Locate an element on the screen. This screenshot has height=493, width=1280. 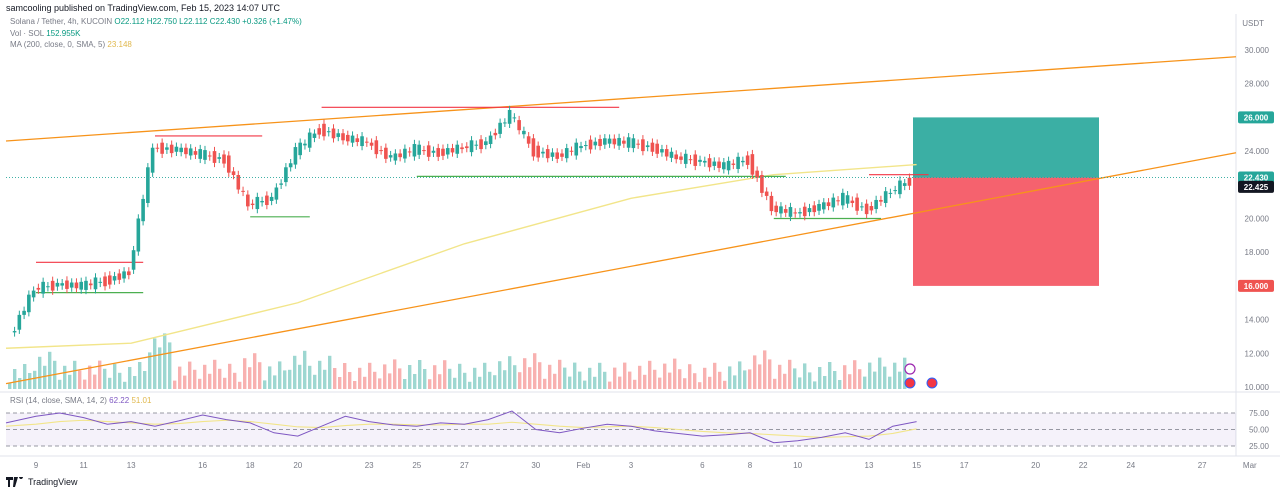
price-tick-label: 20.000 is located at coordinates (1257, 219).